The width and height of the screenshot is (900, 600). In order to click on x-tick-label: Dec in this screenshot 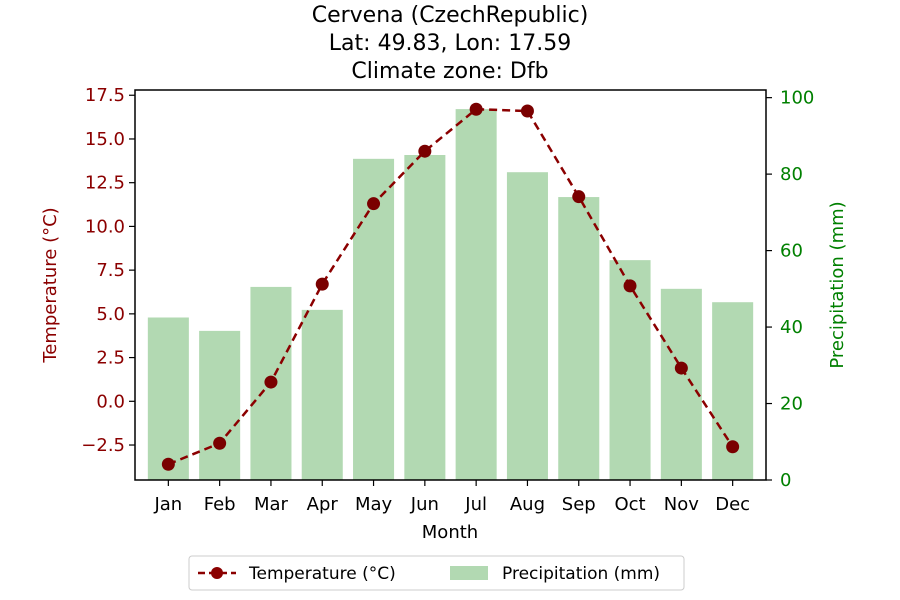, I will do `click(732, 504)`.